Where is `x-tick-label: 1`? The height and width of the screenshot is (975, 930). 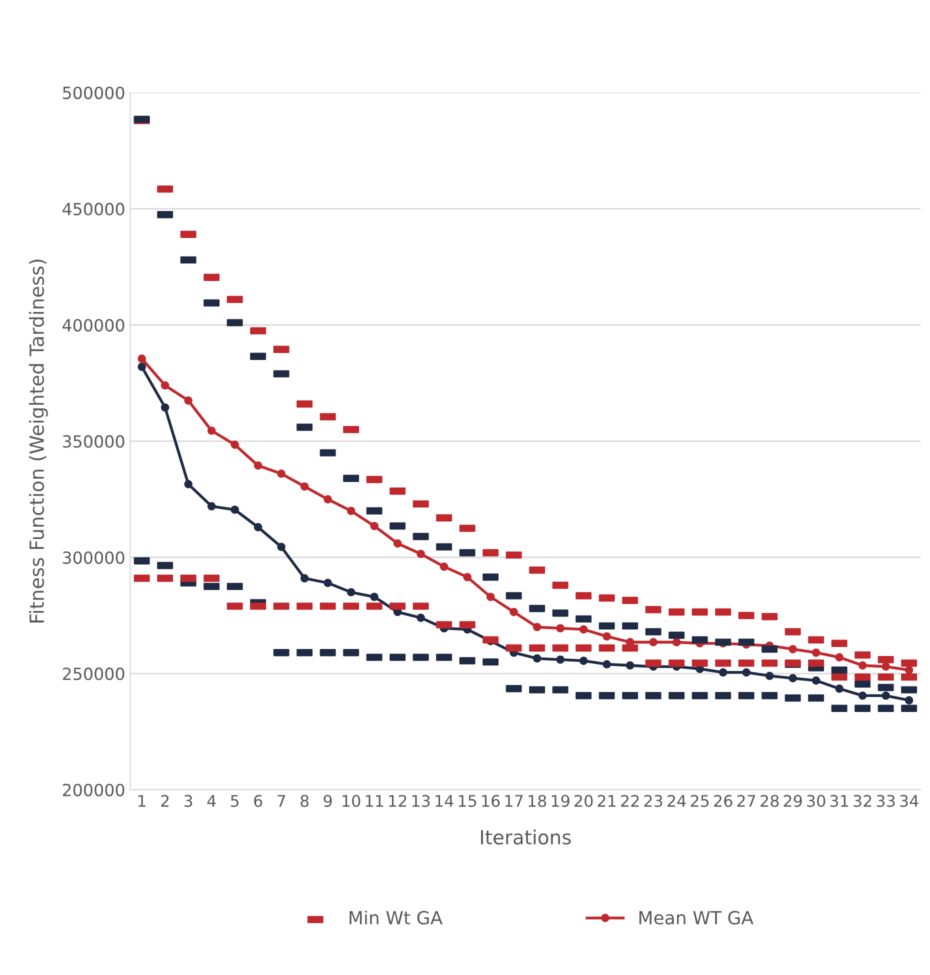 x-tick-label: 1 is located at coordinates (142, 801).